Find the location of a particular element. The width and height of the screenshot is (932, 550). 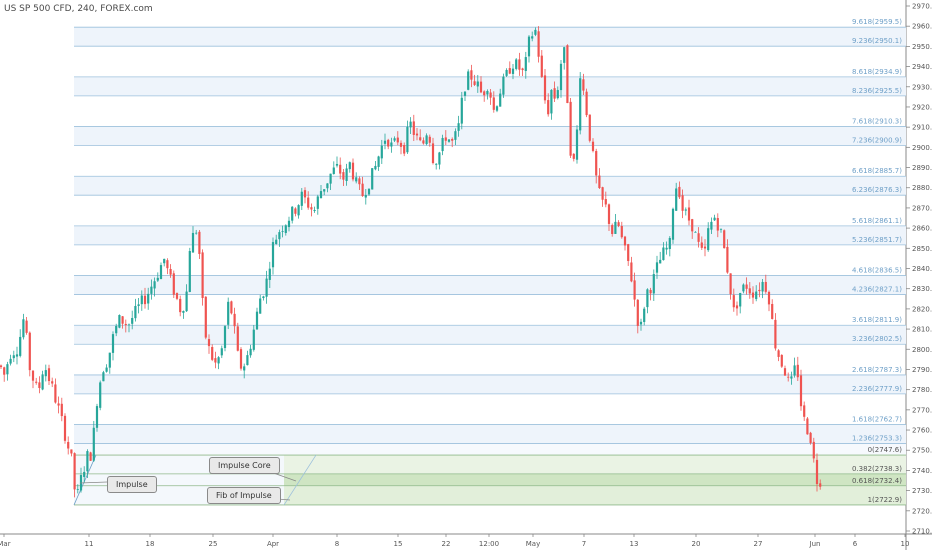

time-tick-label: 25 is located at coordinates (213, 544).